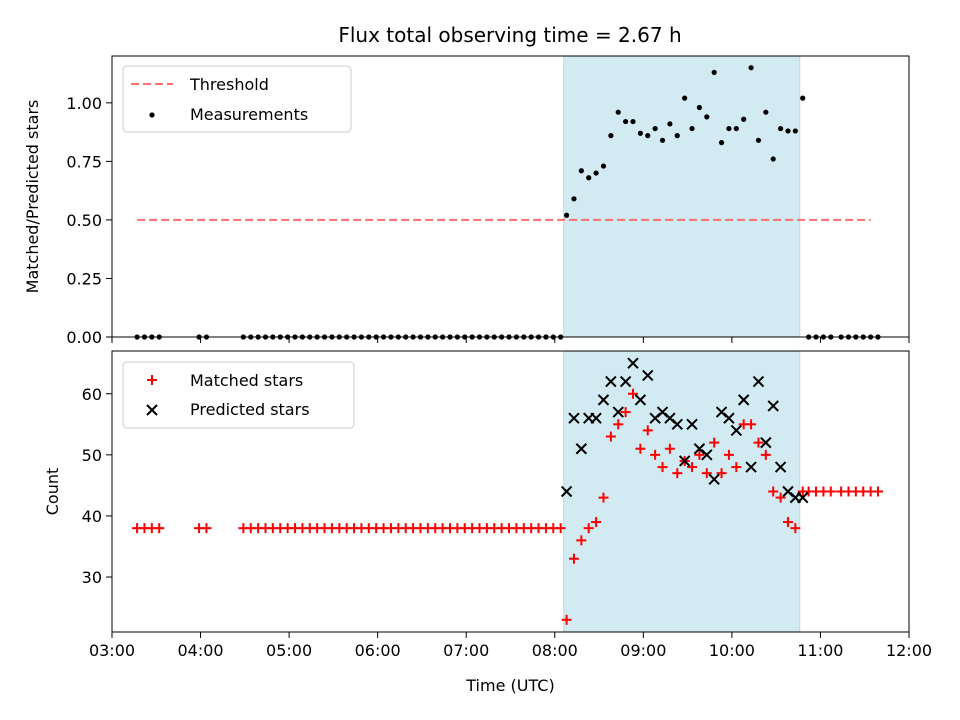 This screenshot has height=720, width=960. What do you see at coordinates (89, 220) in the screenshot?
I see `ratio-y-ticks: 0.00 0.25 0.50 0.75 1.00` at bounding box center [89, 220].